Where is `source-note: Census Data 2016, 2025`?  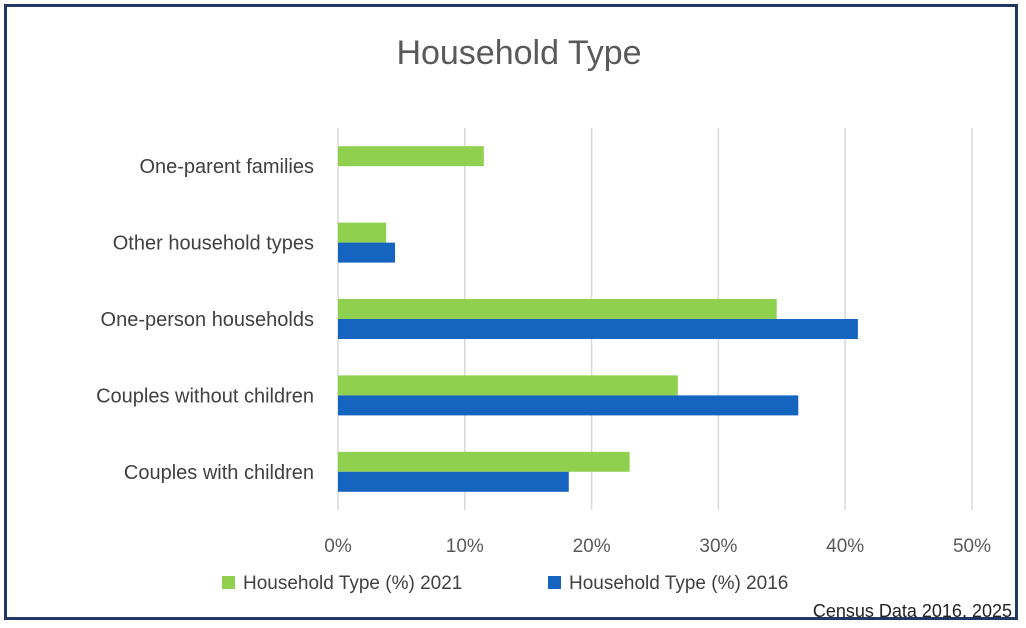
source-note: Census Data 2016, 2025 is located at coordinates (912, 611).